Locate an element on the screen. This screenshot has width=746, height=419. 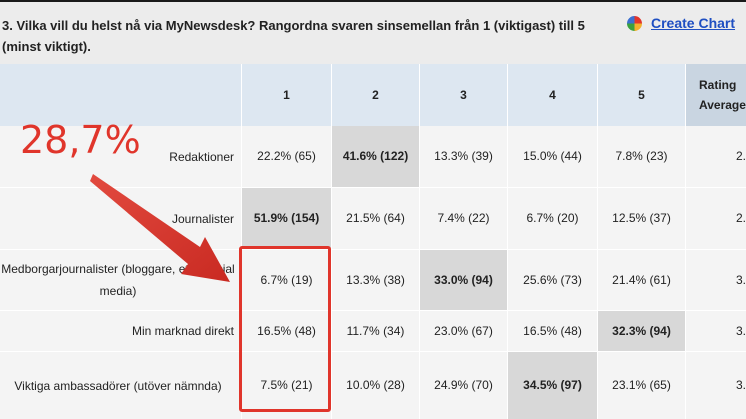
table-cell-col-4: 6.7% (20) is located at coordinates (552, 218).